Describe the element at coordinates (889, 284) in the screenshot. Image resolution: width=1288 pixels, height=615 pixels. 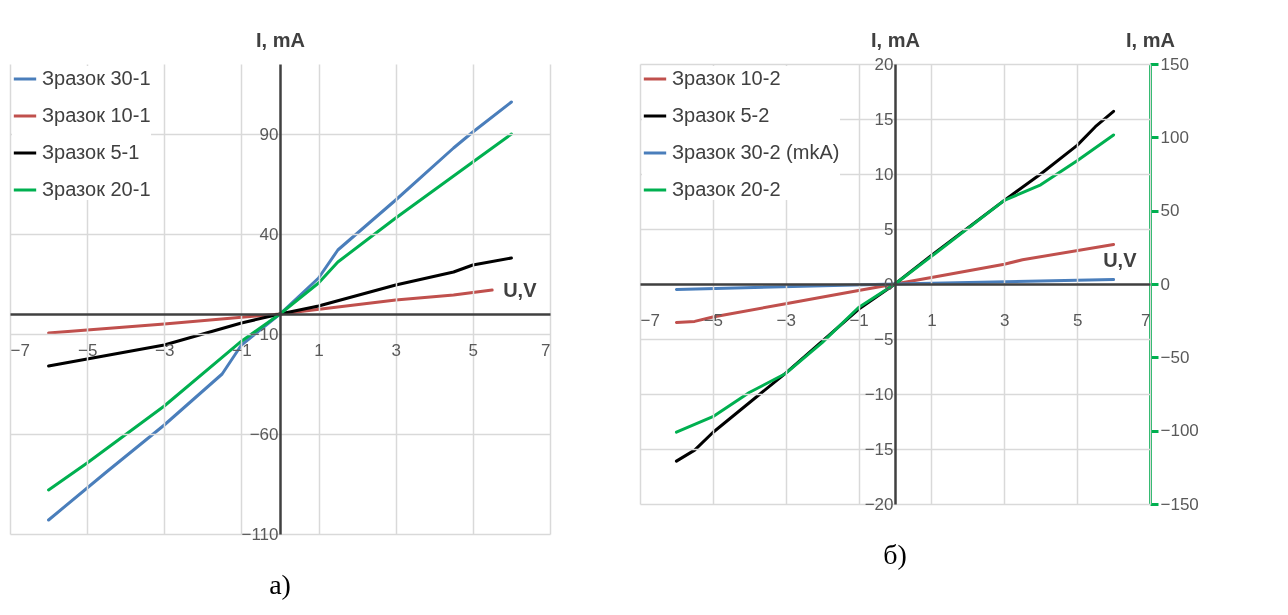
I see `y-tick-label: 0` at that location.